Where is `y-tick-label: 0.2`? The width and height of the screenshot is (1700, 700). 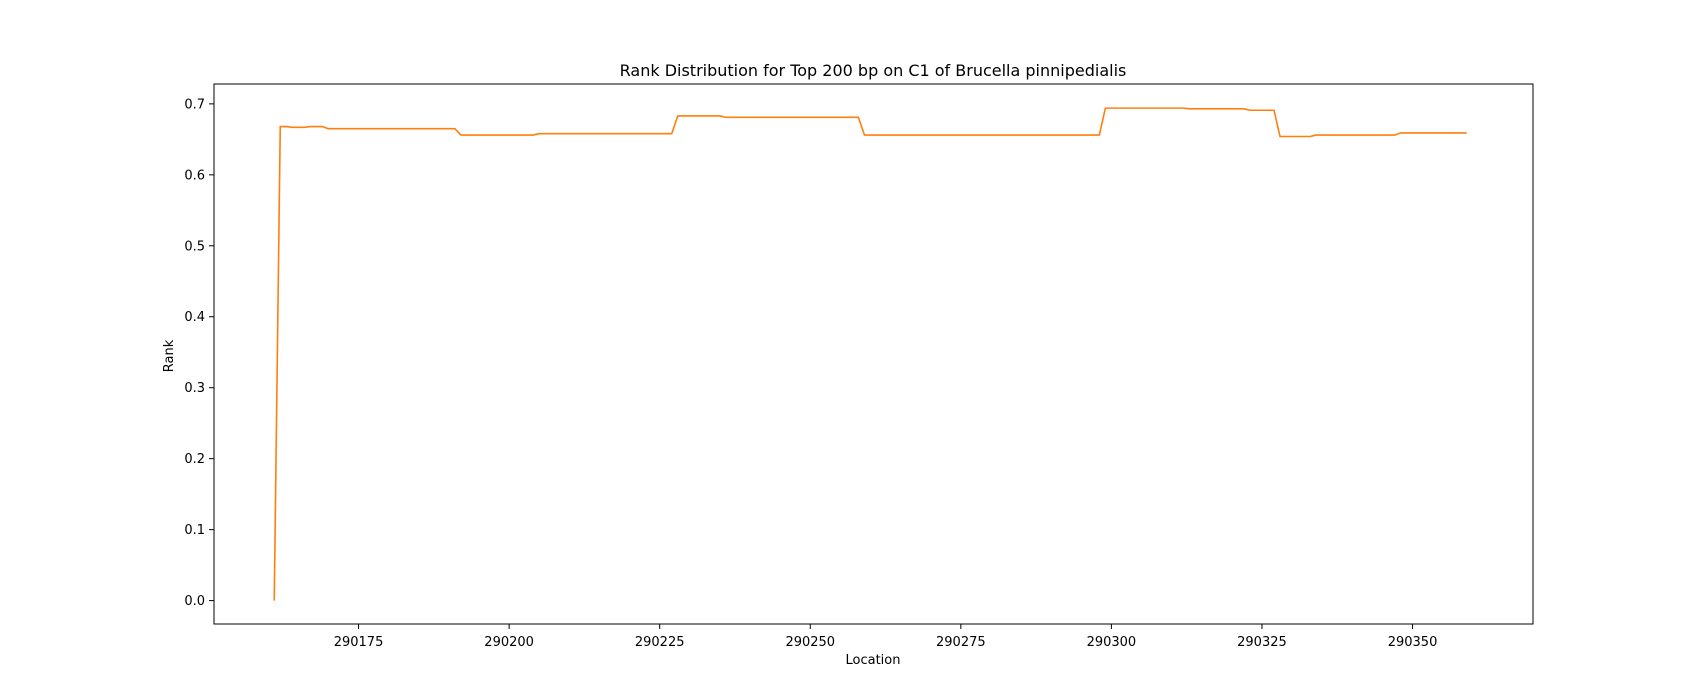 y-tick-label: 0.2 is located at coordinates (194, 459).